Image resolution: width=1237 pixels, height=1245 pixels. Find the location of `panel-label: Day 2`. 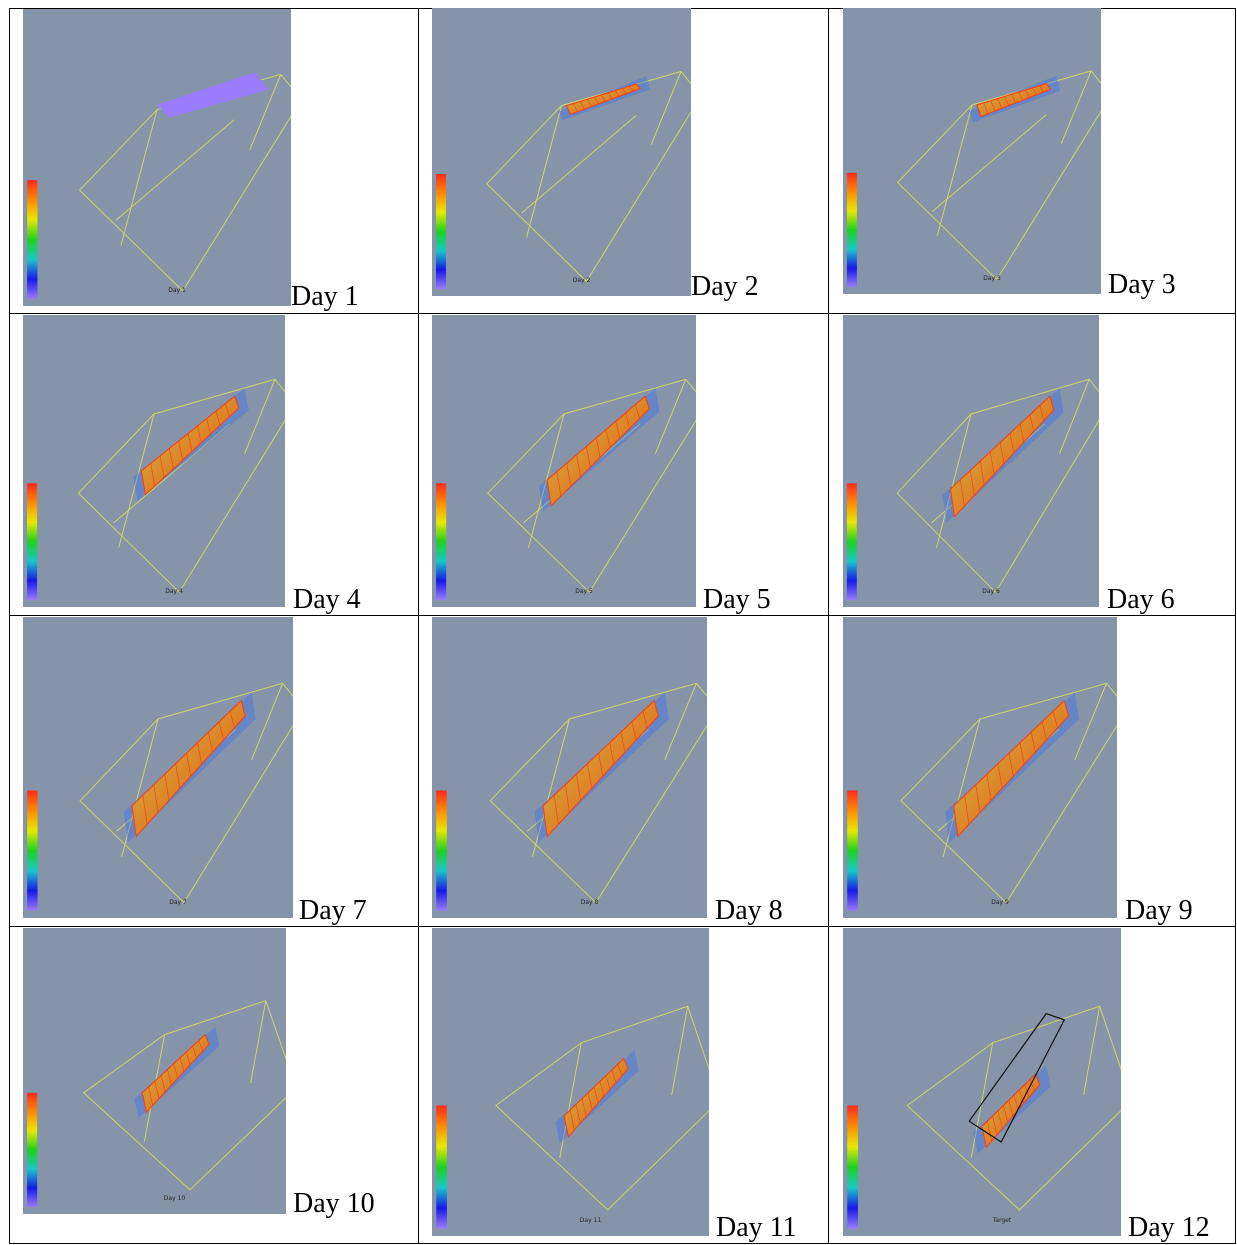

panel-label: Day 2 is located at coordinates (582, 280).